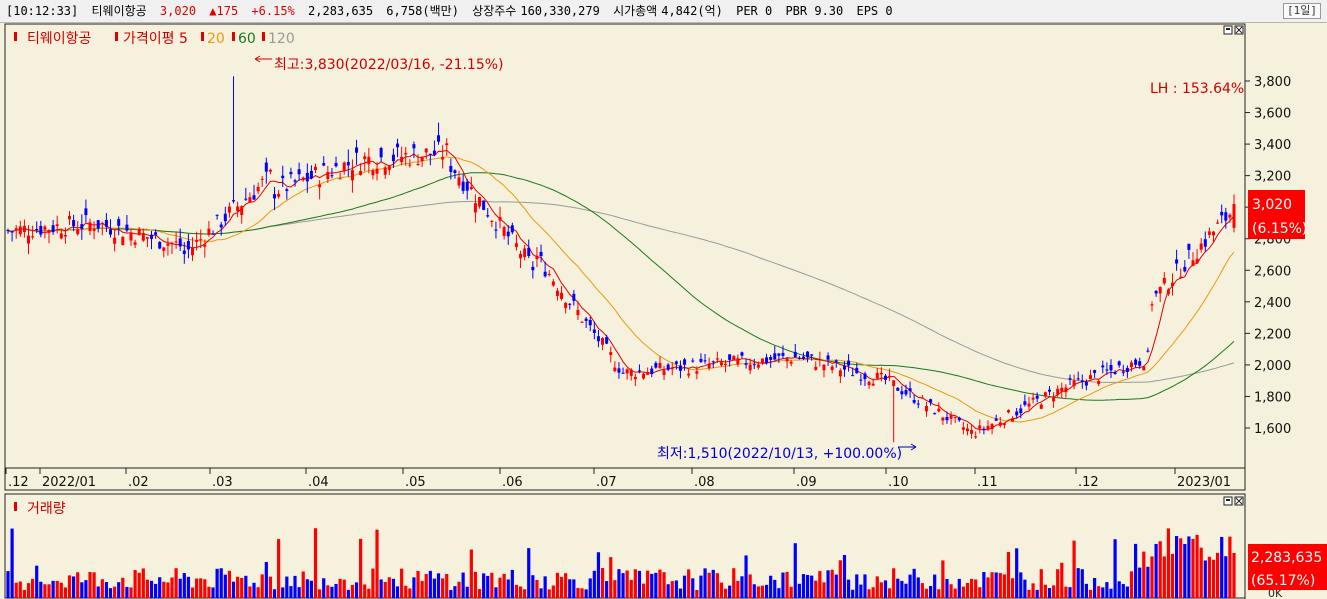 This screenshot has height=599, width=1327. Describe the element at coordinates (1088, 482) in the screenshot. I see `time-tick-label: .12` at that location.